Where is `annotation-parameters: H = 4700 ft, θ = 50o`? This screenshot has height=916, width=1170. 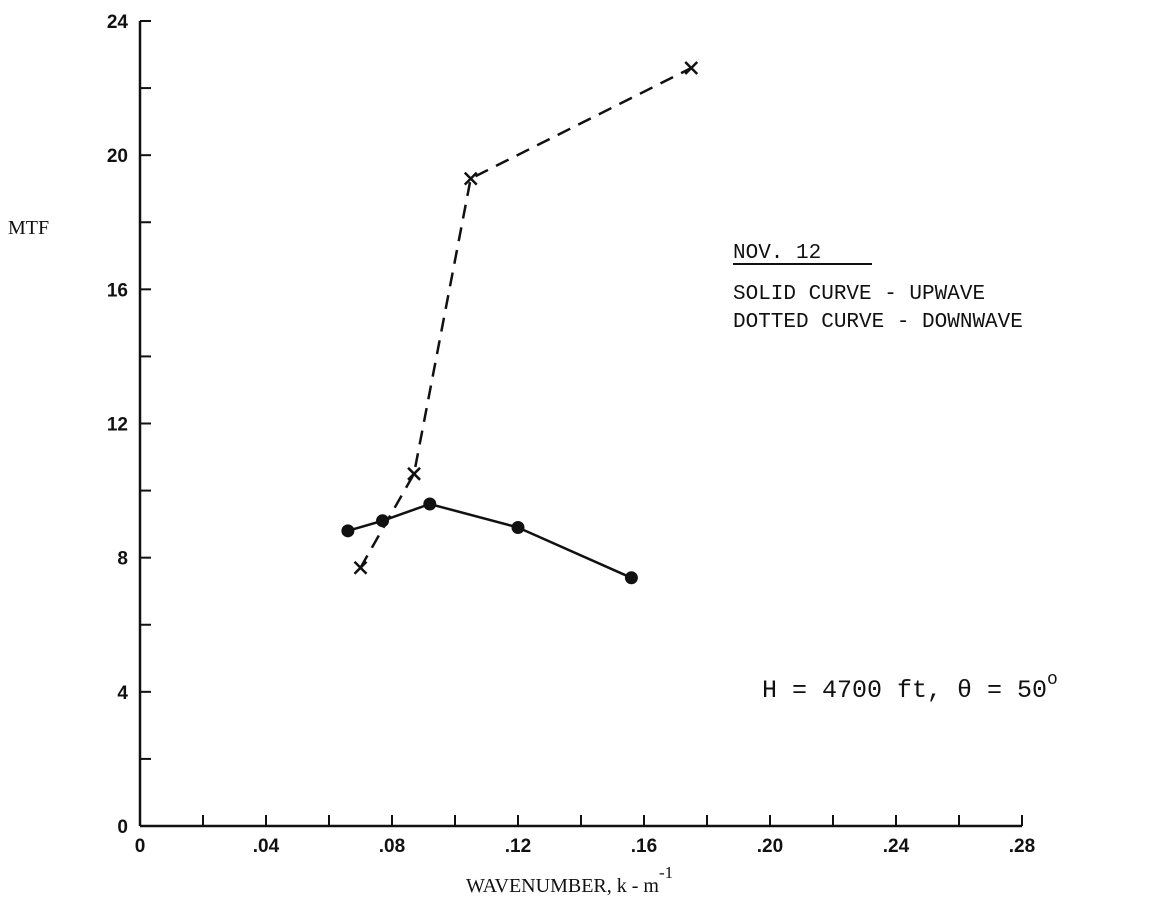 annotation-parameters: H = 4700 ft, θ = 50o is located at coordinates (910, 687).